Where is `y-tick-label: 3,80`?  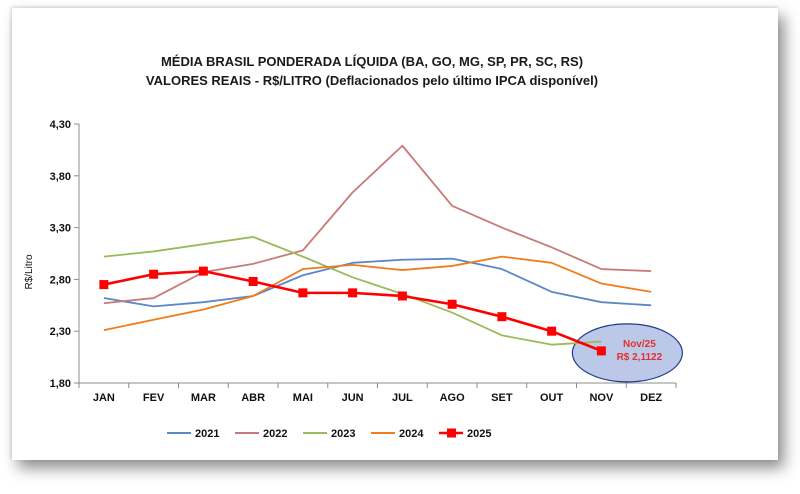
y-tick-label: 3,80 is located at coordinates (60, 177).